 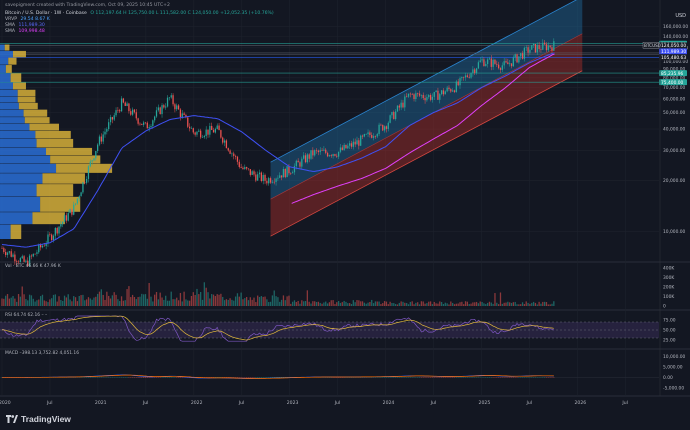 What do you see at coordinates (101, 403) in the screenshot?
I see `time-axis-tick: 2021` at bounding box center [101, 403].